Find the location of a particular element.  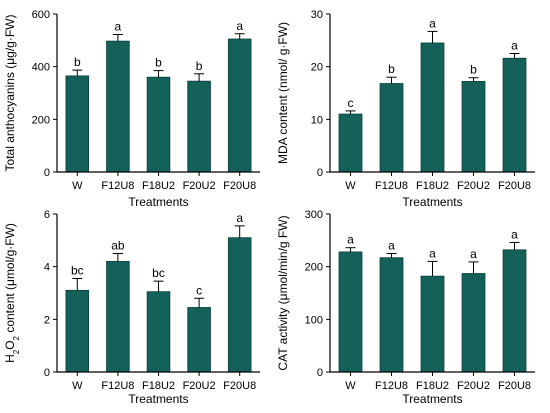

significance-letter-W: b is located at coordinates (77, 62).